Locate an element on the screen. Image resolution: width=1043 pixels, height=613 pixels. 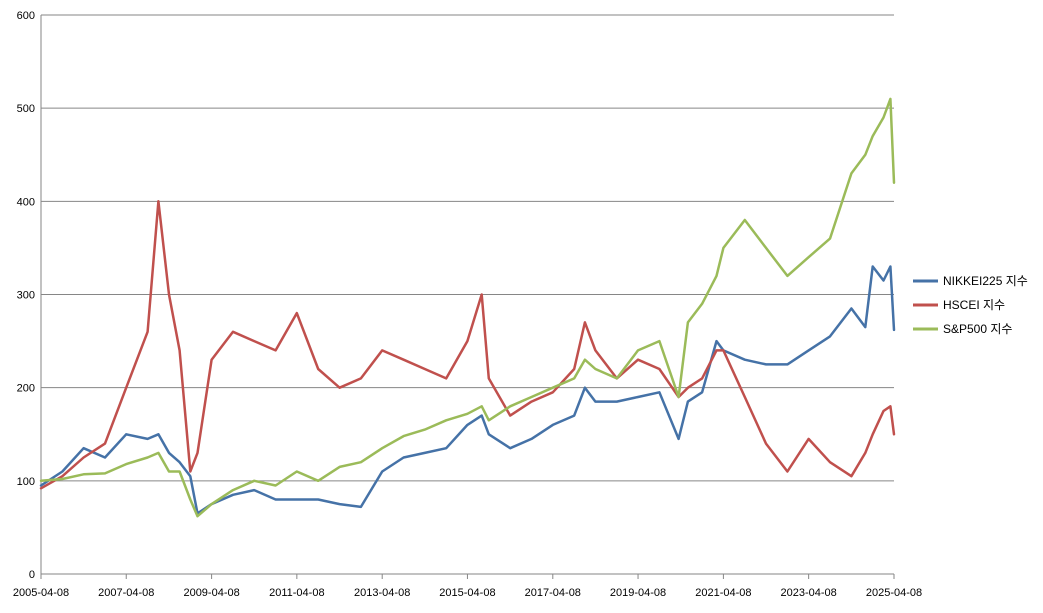
y-tick-label: 100 is located at coordinates (26, 482).